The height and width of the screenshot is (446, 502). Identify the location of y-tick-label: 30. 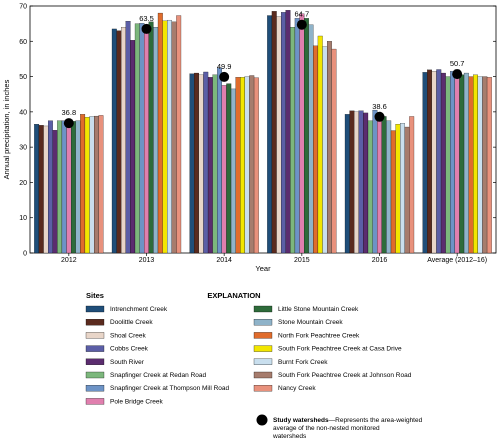
(23, 148).